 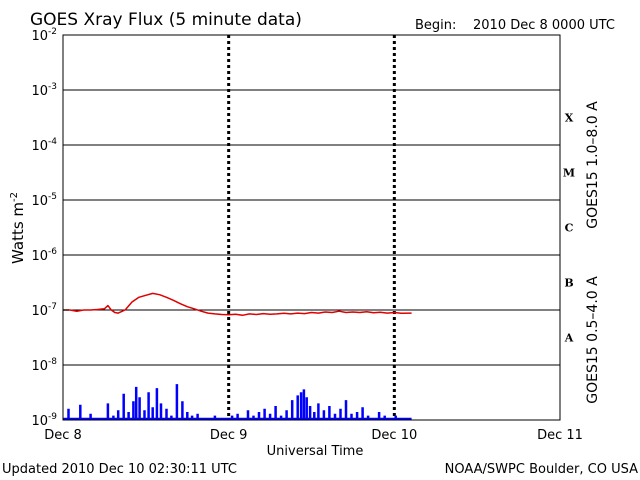 What do you see at coordinates (394, 435) in the screenshot?
I see `x-tick-label-2: Dec 10` at bounding box center [394, 435].